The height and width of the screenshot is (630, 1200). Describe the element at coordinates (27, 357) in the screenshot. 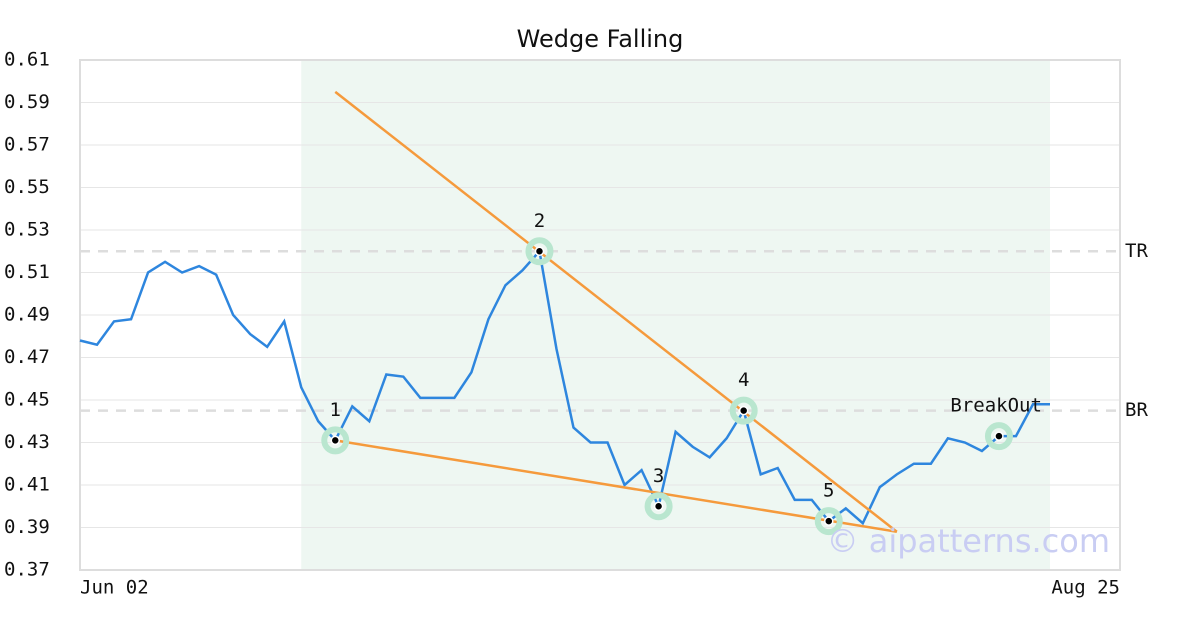

I see `y-tick-label: 0.47` at that location.